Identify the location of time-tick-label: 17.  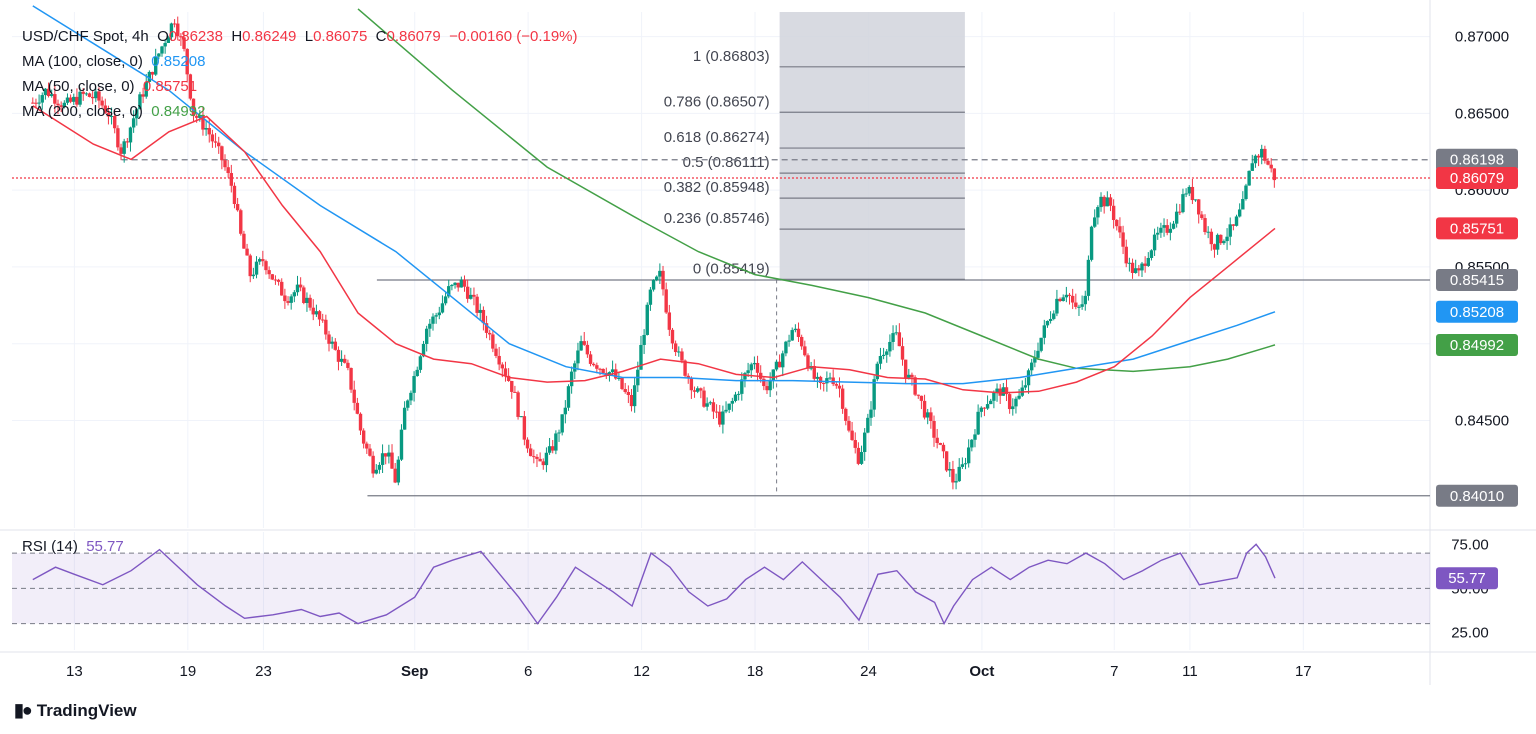
(1303, 671).